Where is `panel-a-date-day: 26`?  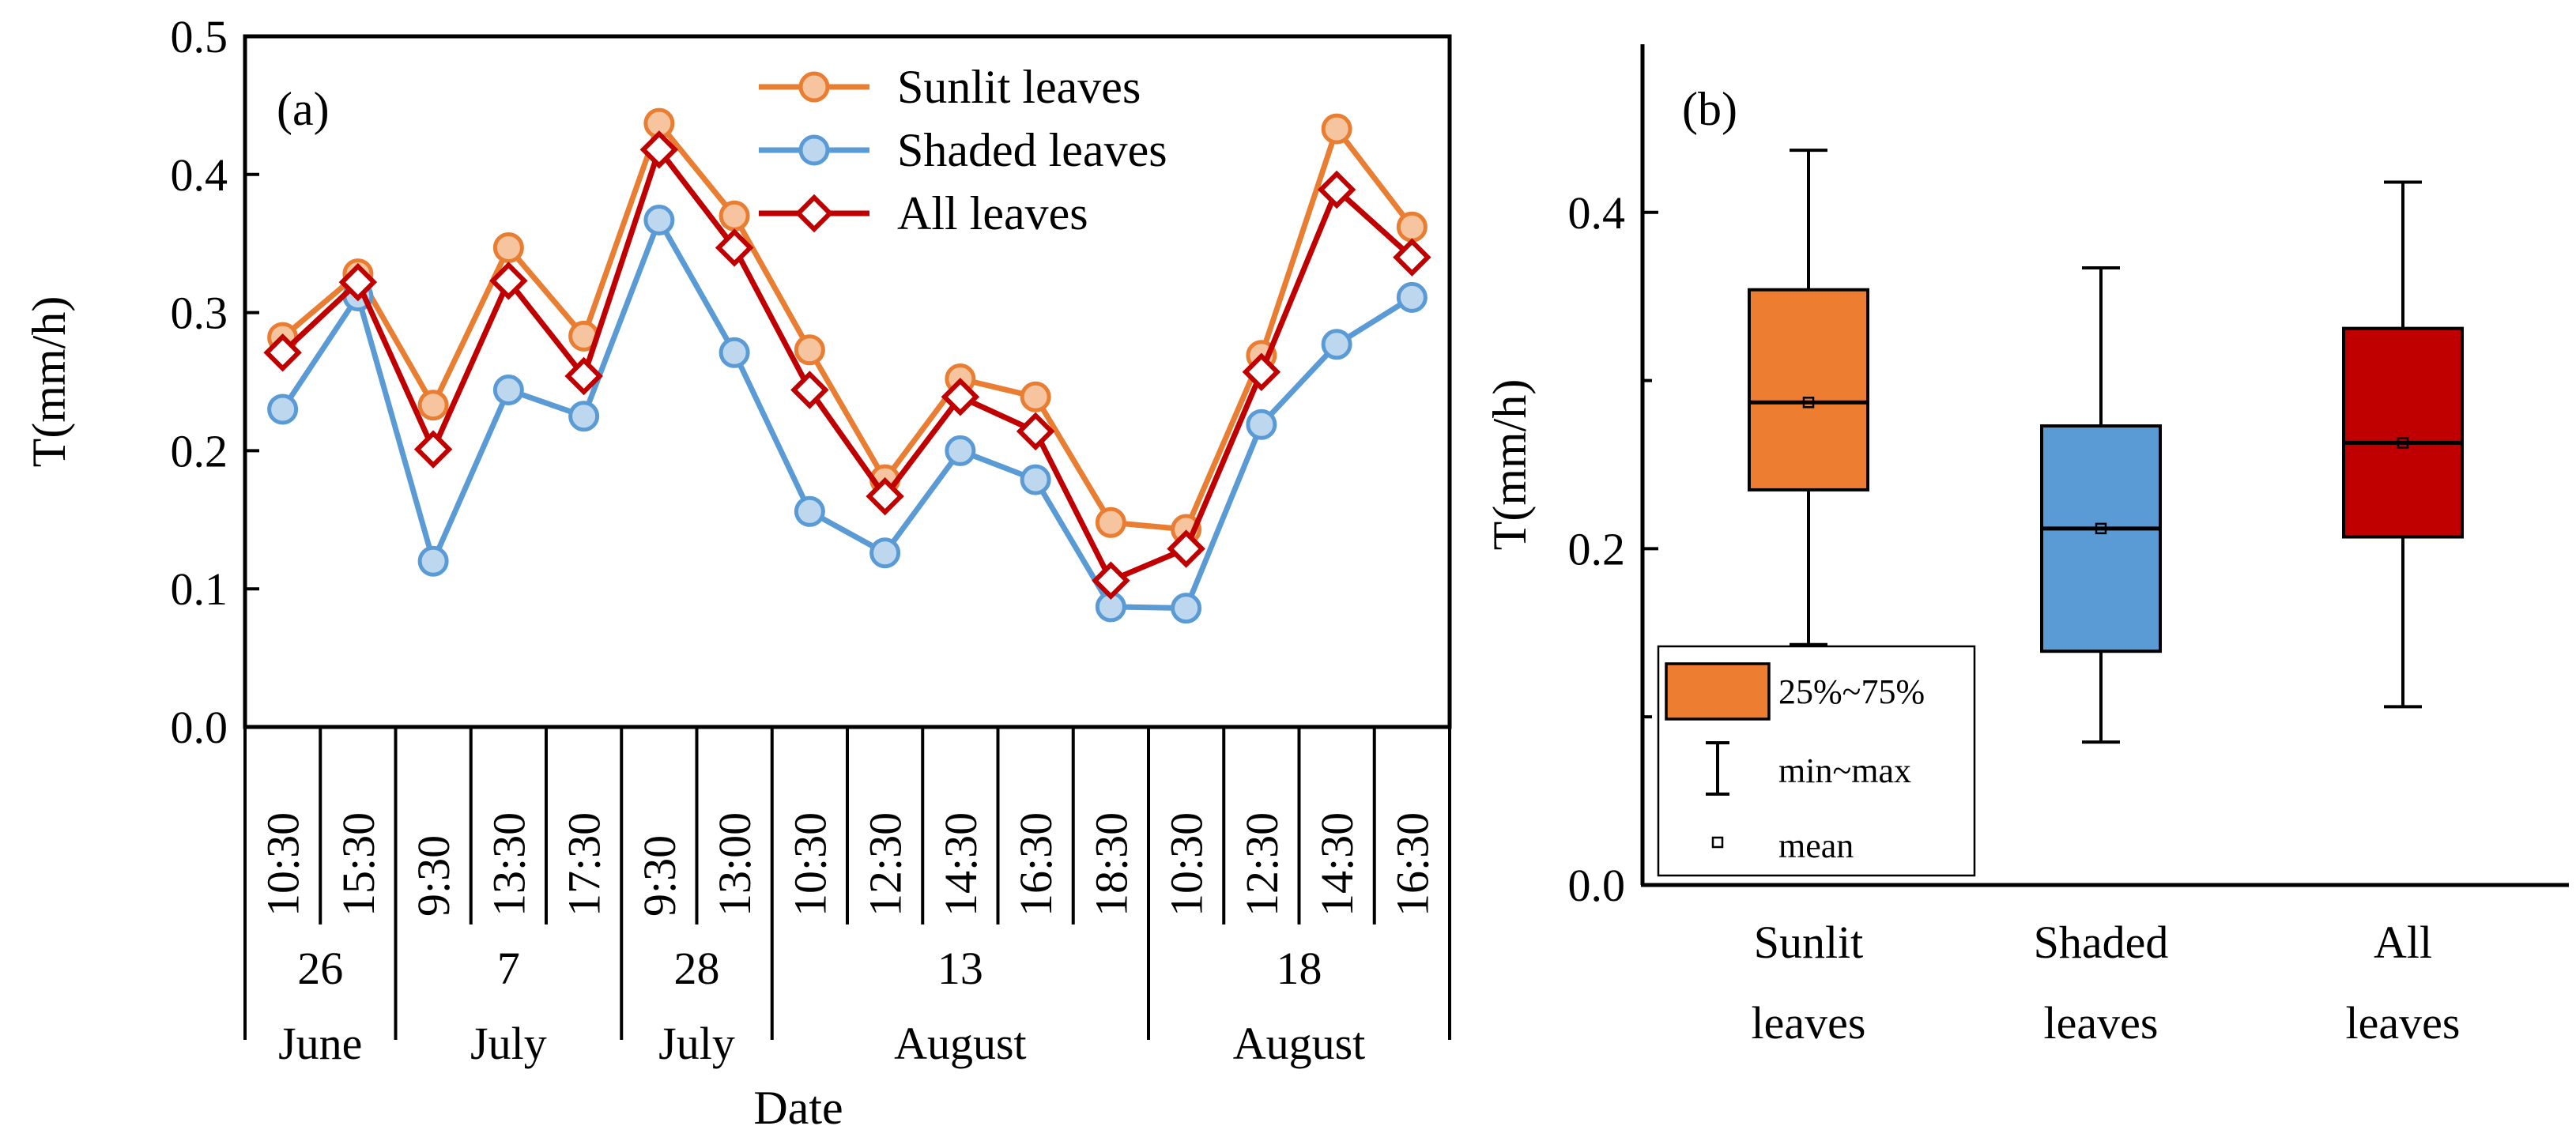 panel-a-date-day: 26 is located at coordinates (320, 968).